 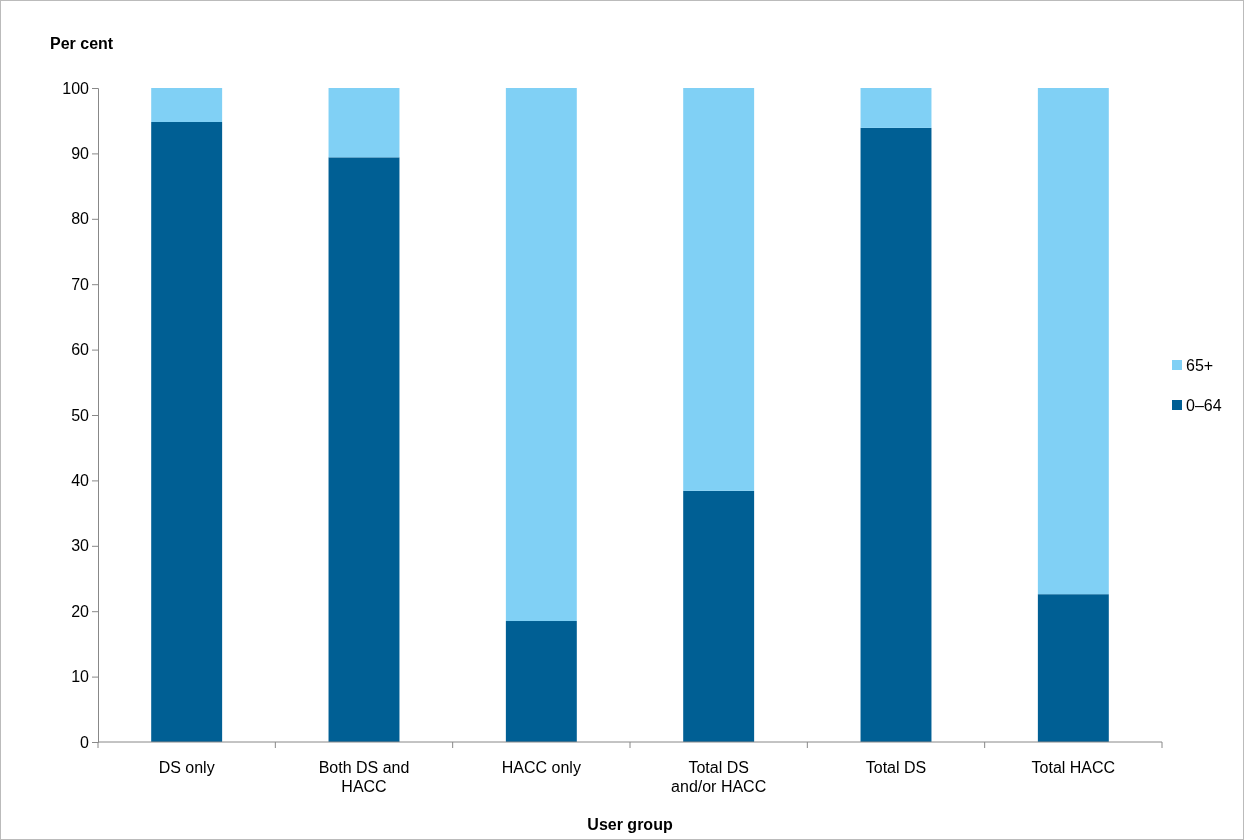 I want to click on x-tick-label: Both DS and HACC, so click(x=364, y=777).